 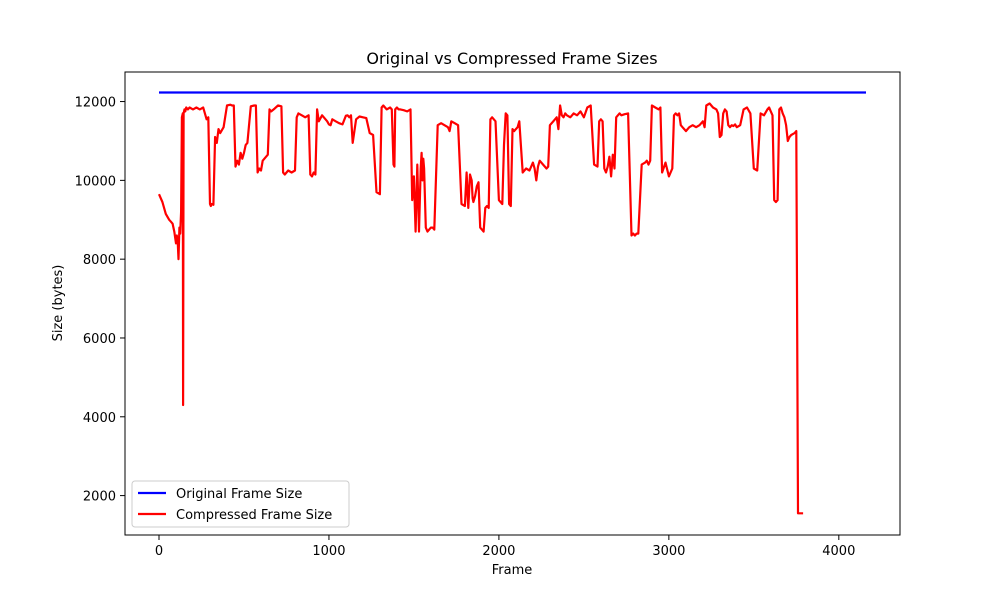 I want to click on x-axis-ticks: 0 1000 2000 3000 4000, so click(x=505, y=547).